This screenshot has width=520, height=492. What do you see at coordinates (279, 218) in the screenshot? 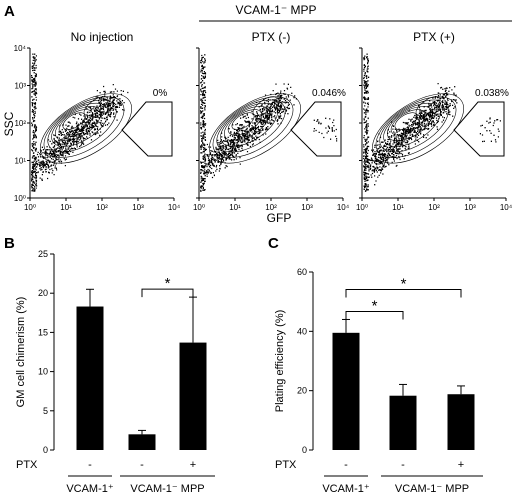
I see `flow-x-axis-label: GFP` at bounding box center [279, 218].